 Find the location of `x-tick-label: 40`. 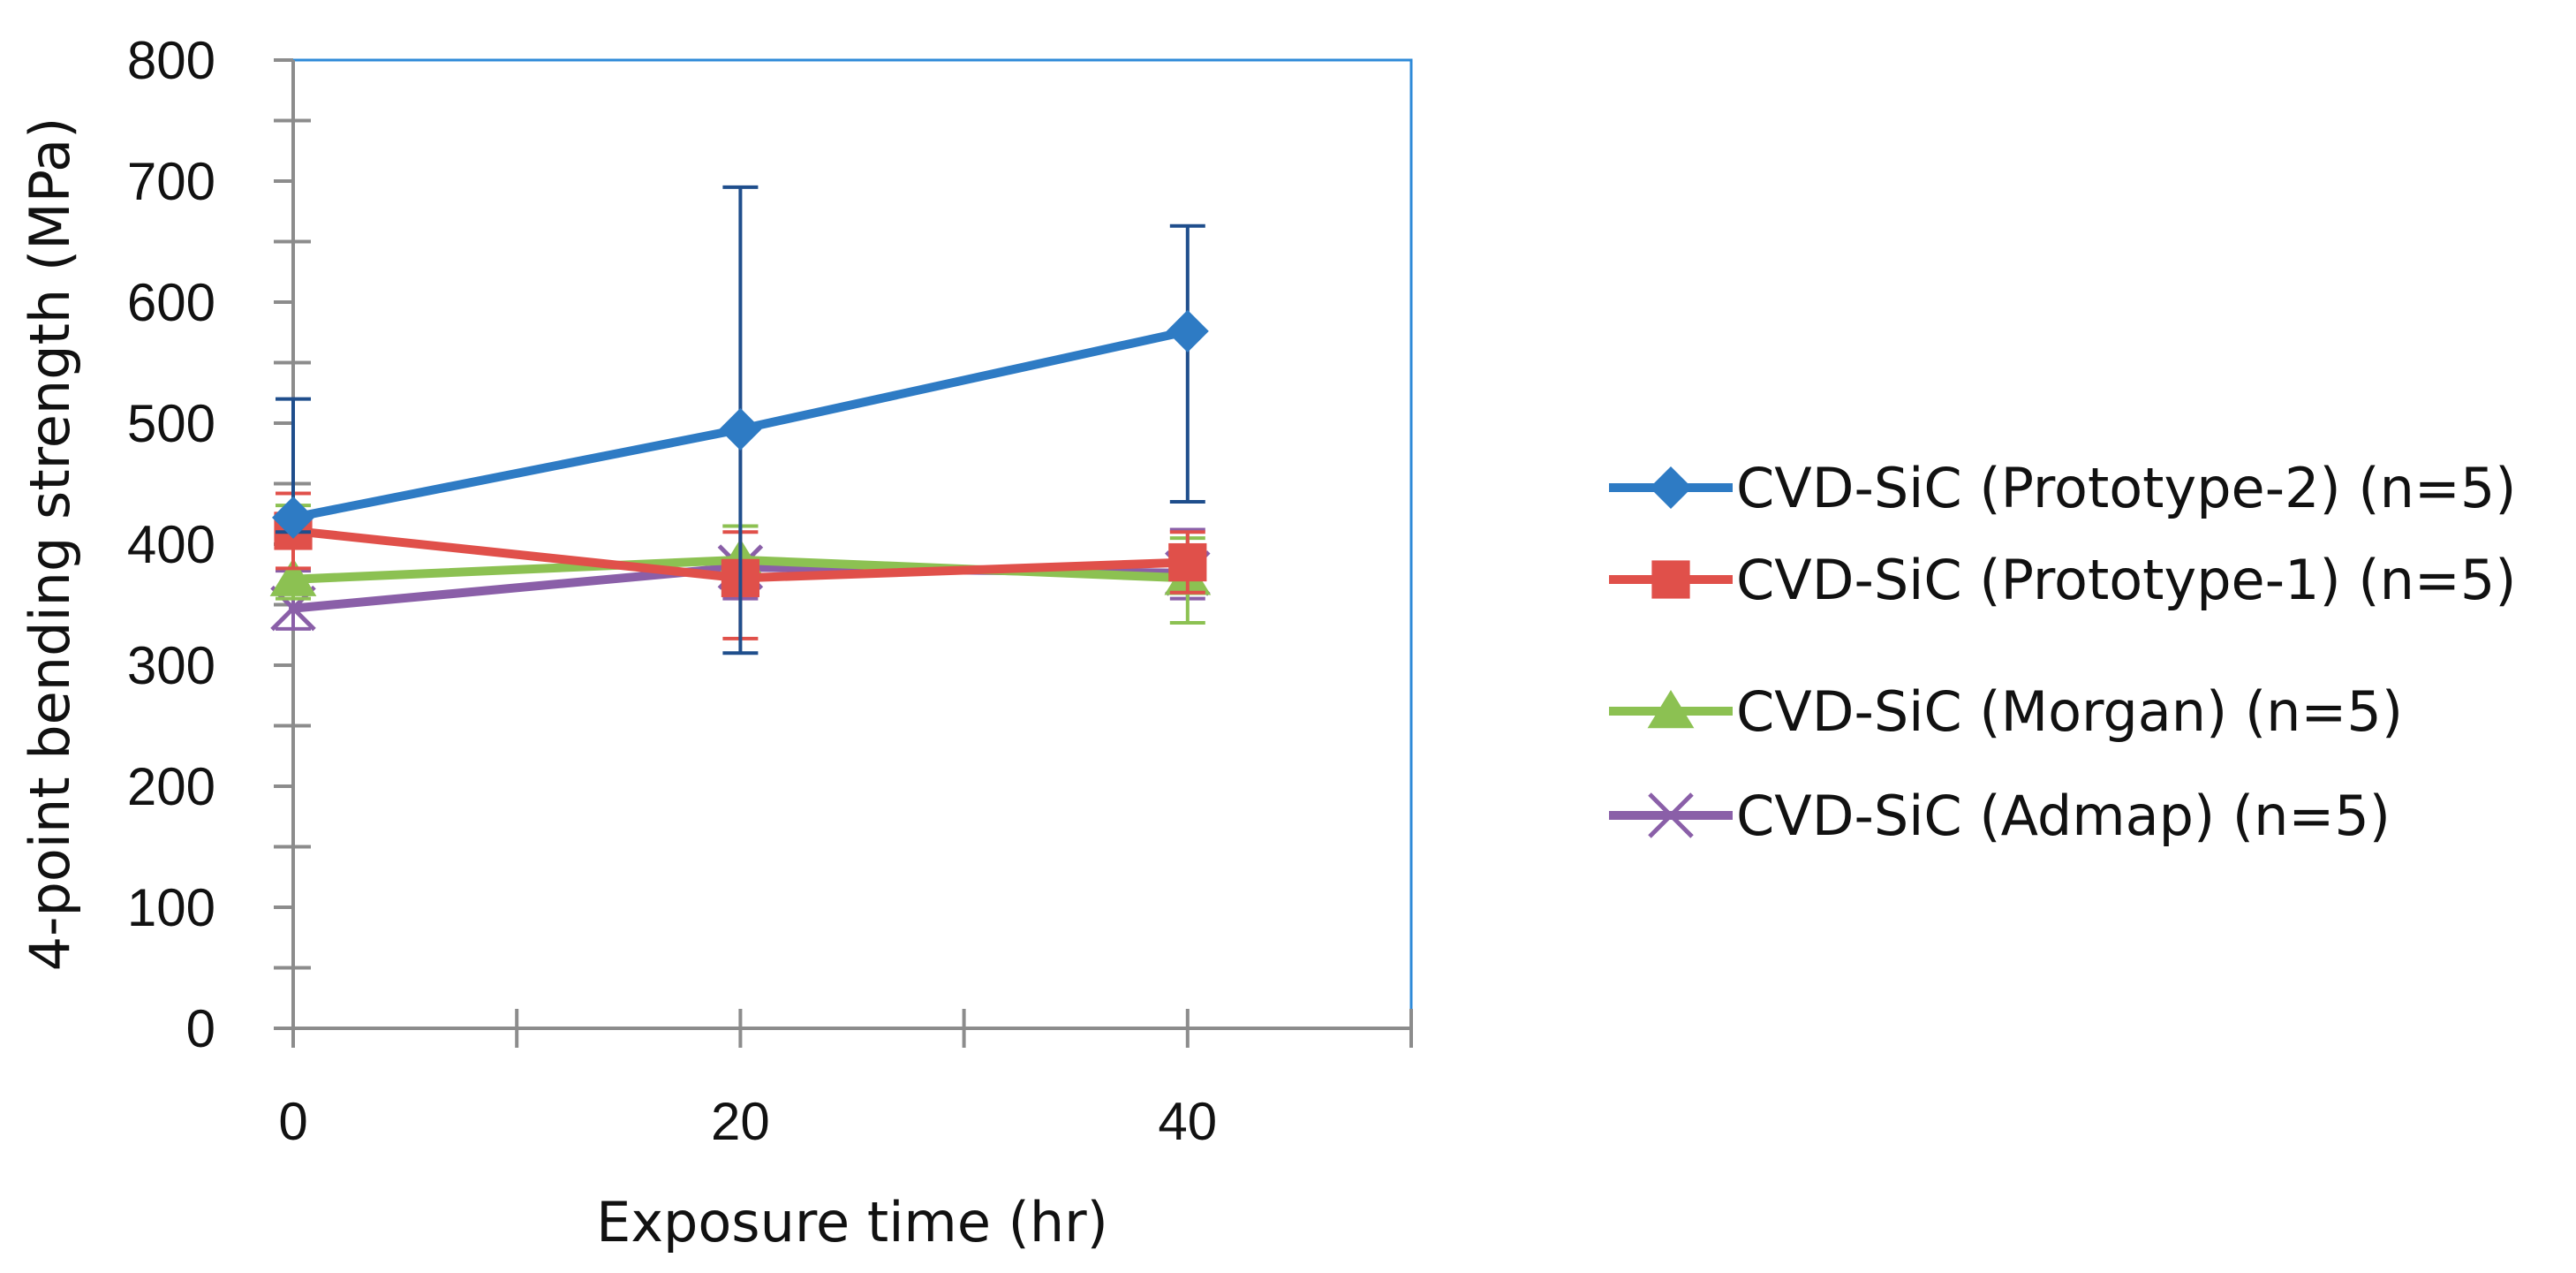

x-tick-label: 40 is located at coordinates (1187, 1121).